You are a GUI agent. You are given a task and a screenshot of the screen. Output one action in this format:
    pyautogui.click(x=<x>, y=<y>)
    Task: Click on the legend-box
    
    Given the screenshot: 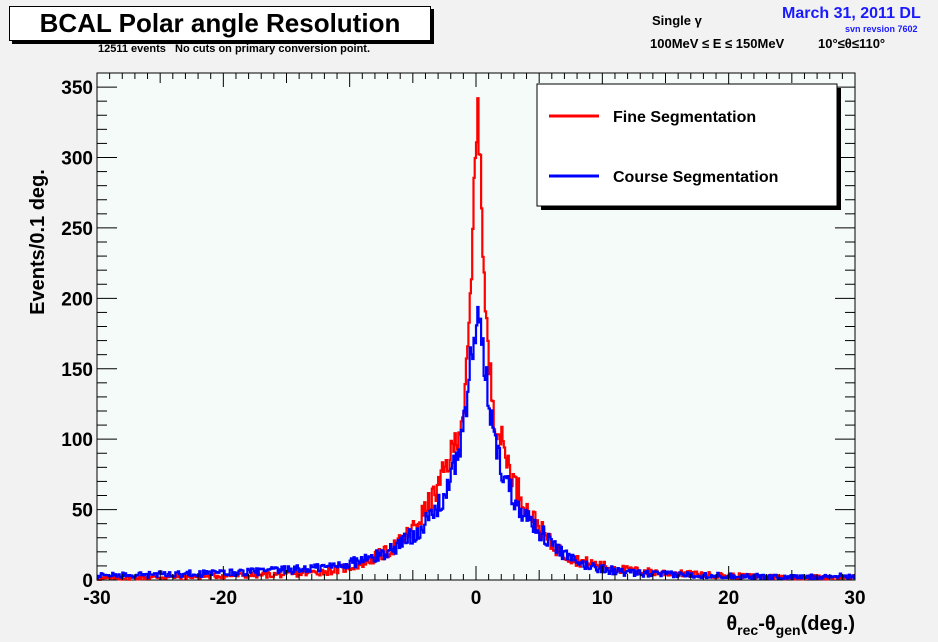 What is the action you would take?
    pyautogui.click(x=687, y=145)
    